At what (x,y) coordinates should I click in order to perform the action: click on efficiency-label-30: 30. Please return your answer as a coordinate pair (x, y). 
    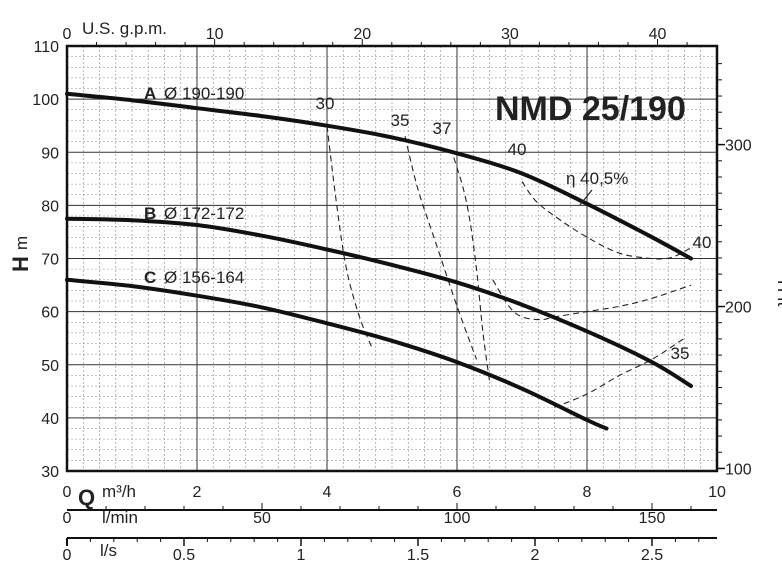
    Looking at the image, I should click on (325, 103).